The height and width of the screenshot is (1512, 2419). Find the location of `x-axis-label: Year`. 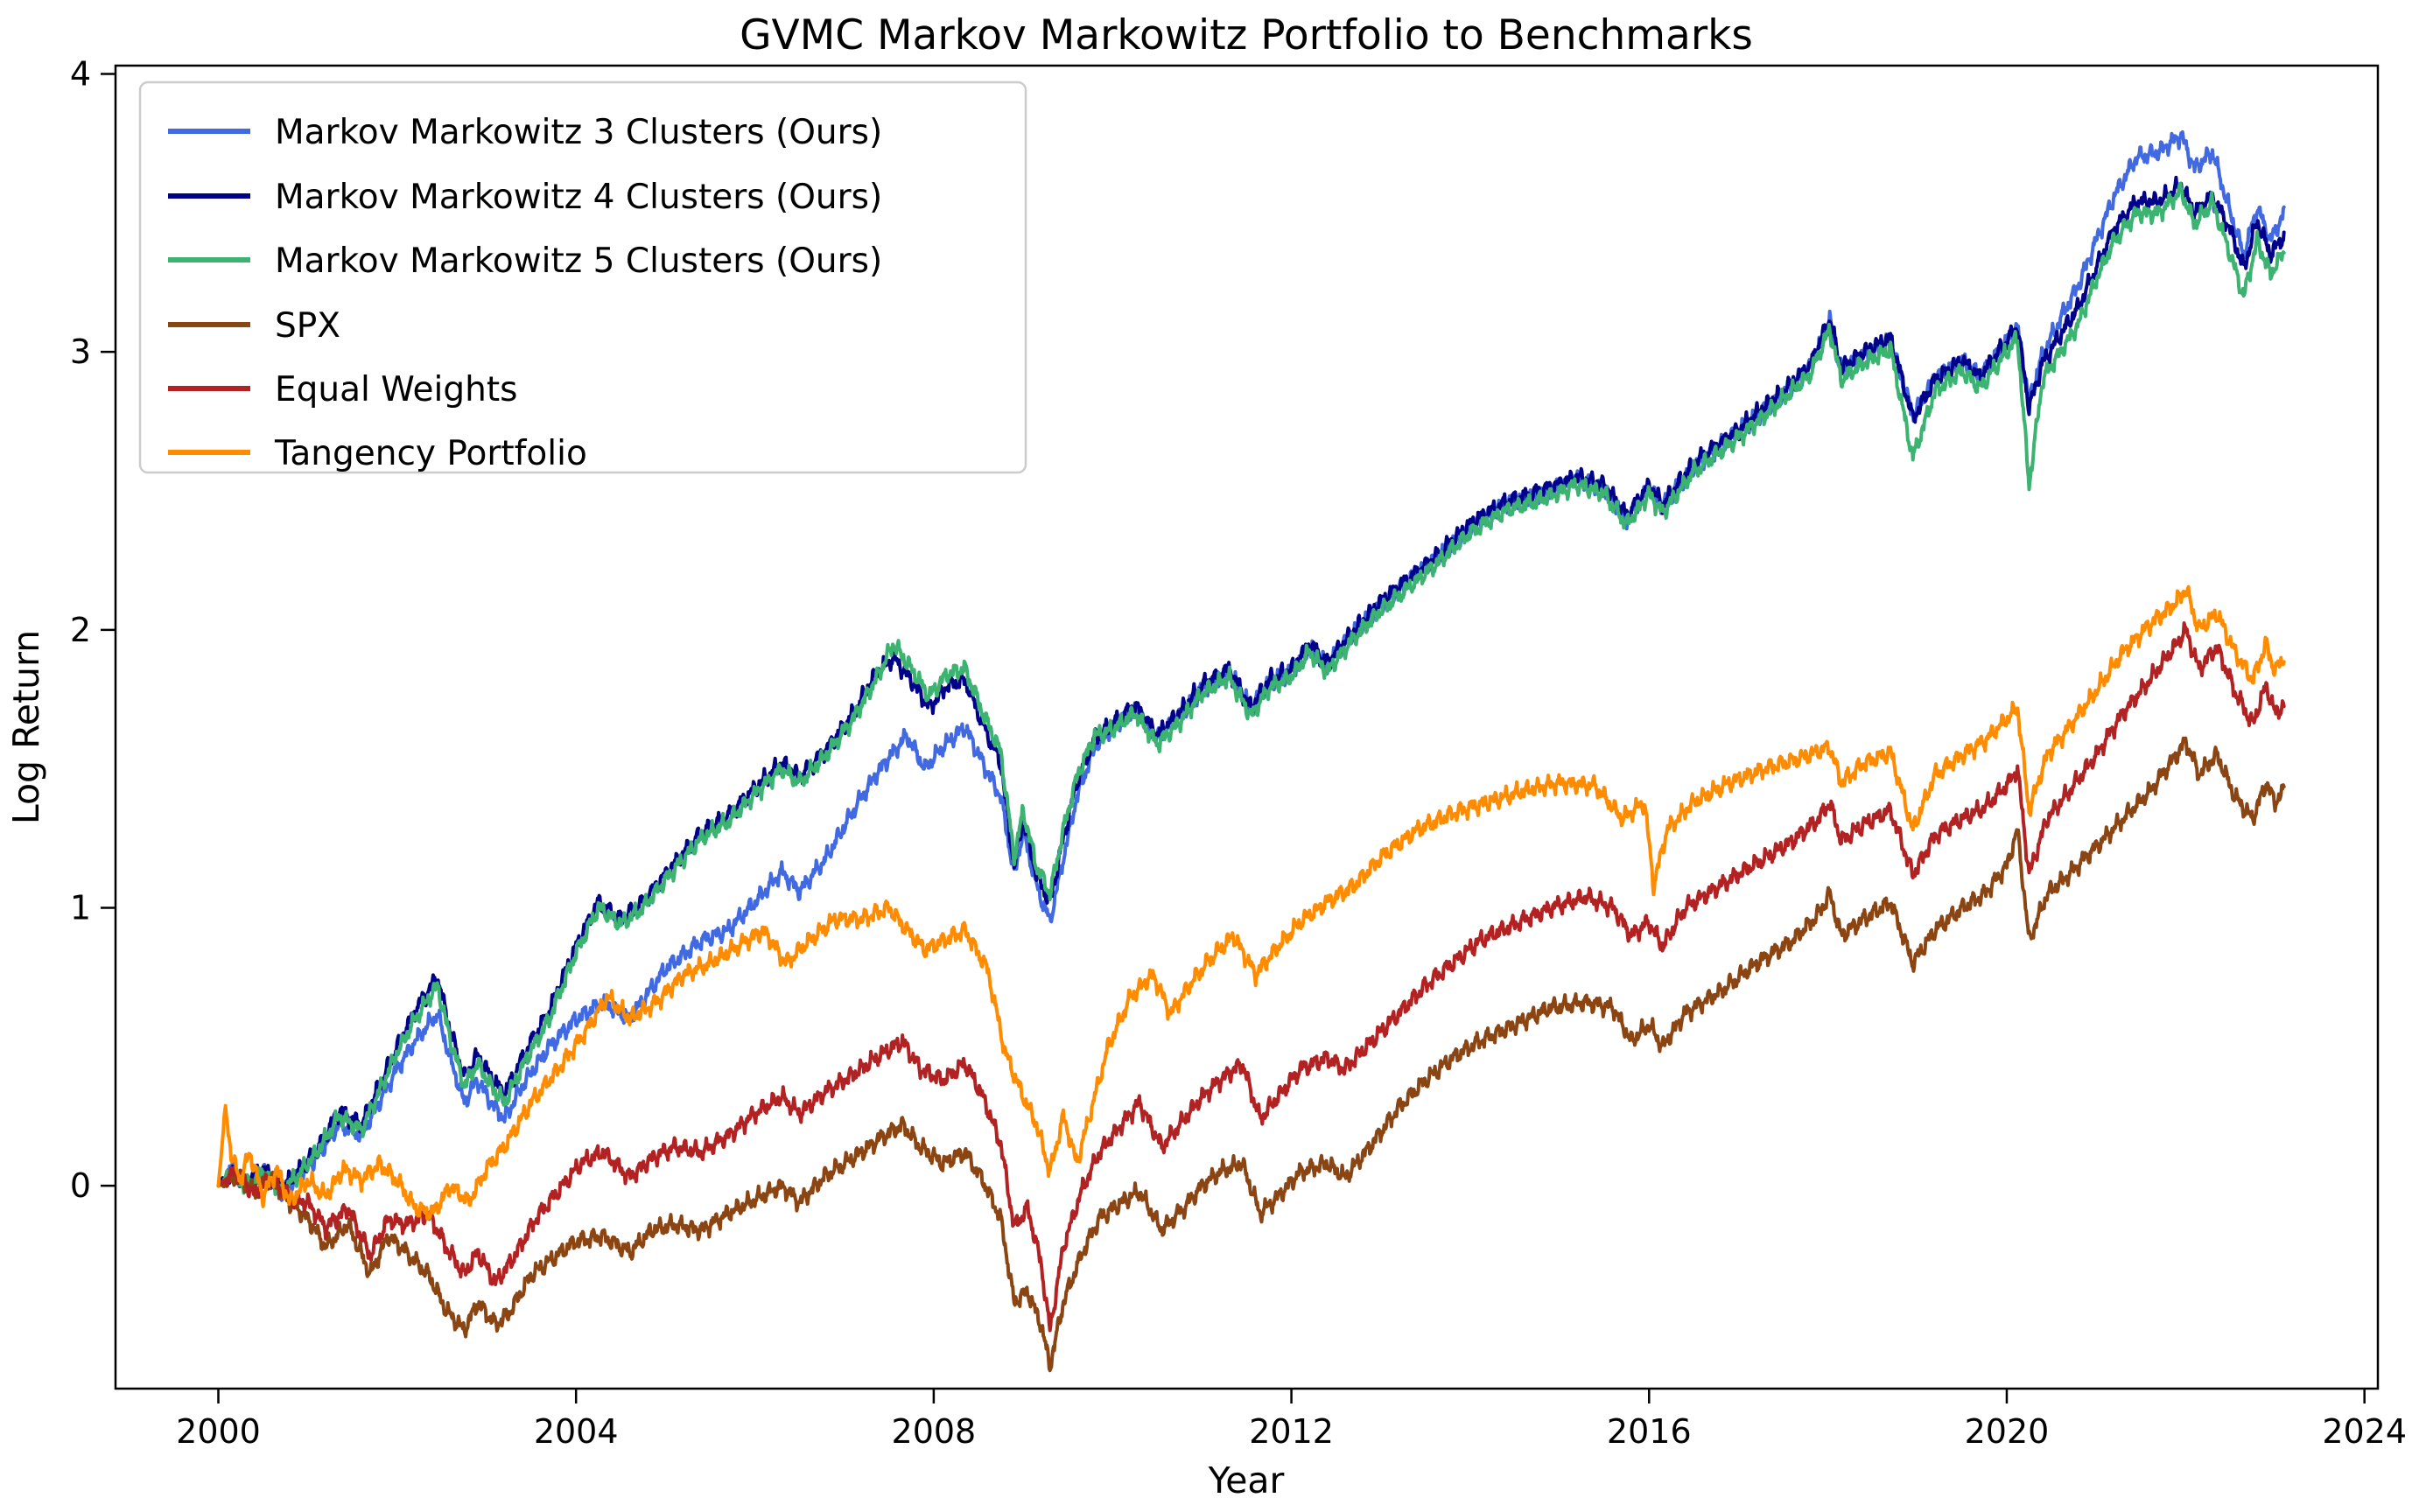

x-axis-label: Year is located at coordinates (1246, 1481).